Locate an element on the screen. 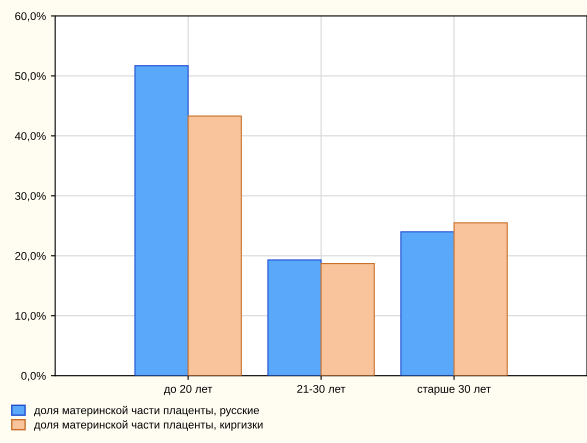 This screenshot has width=587, height=443. y-tick-label: 50,0% is located at coordinates (30, 77).